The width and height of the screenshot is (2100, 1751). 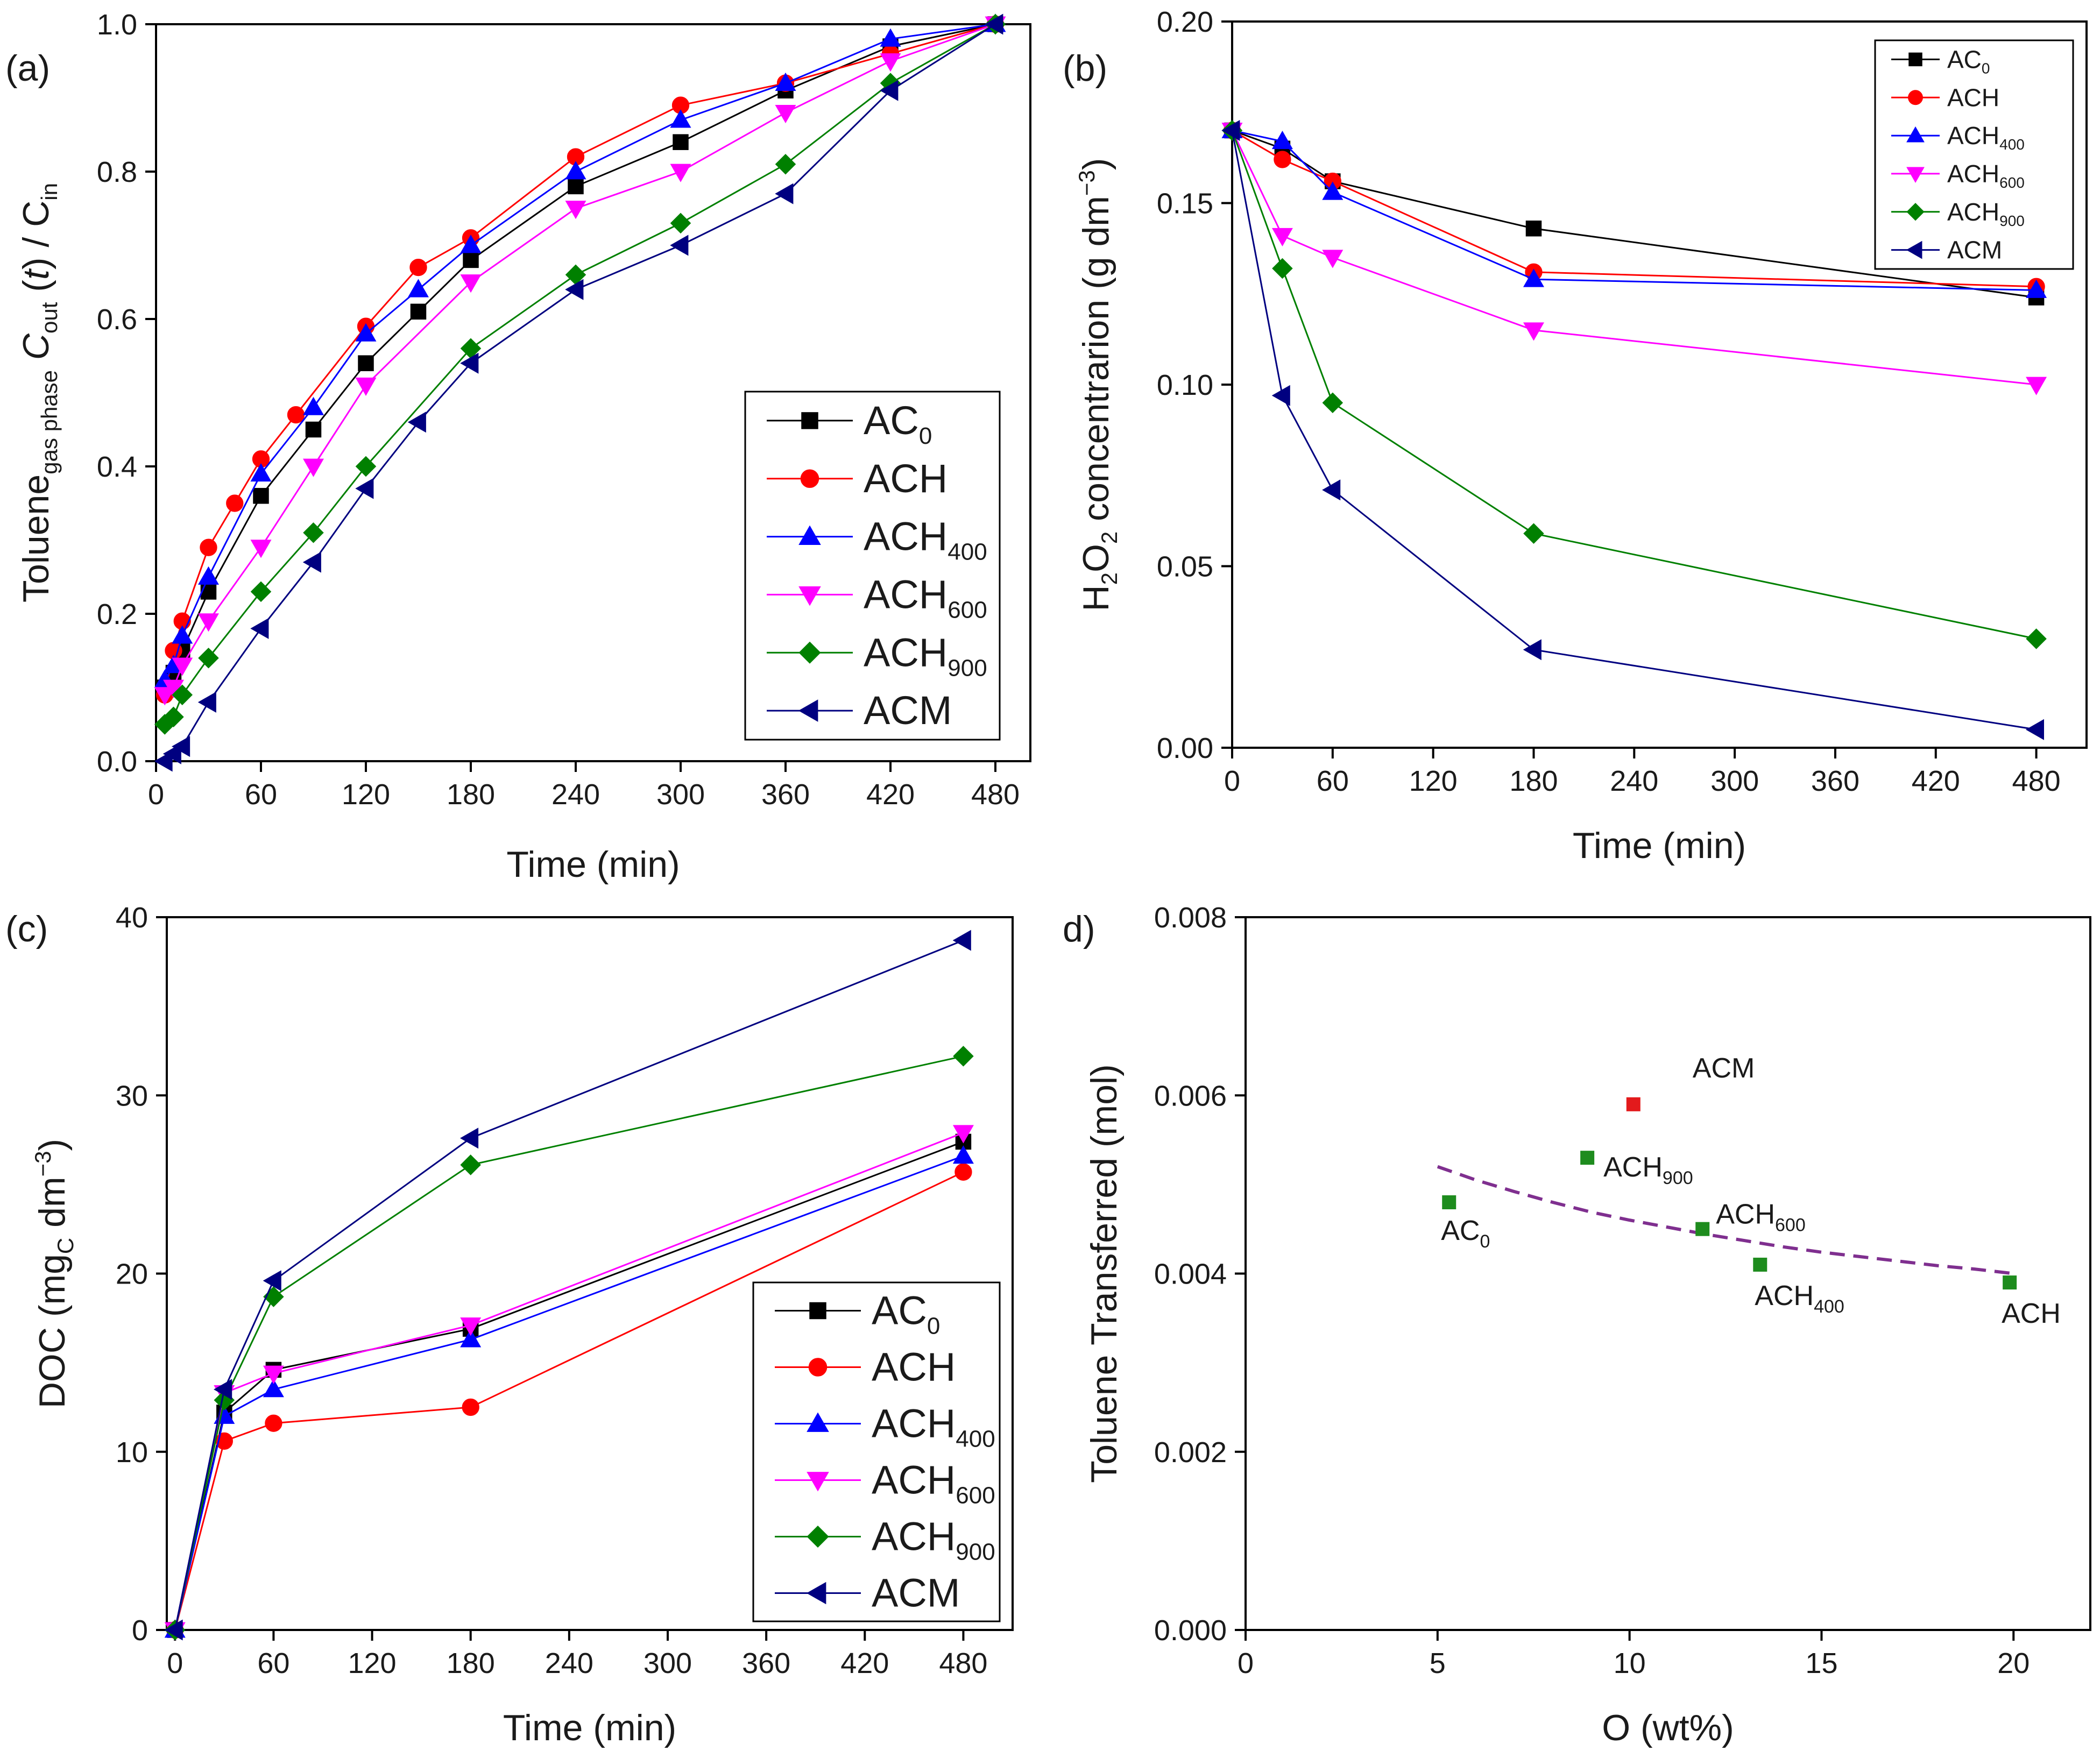 I want to click on x-axis-label: Time (min), so click(x=590, y=1727).